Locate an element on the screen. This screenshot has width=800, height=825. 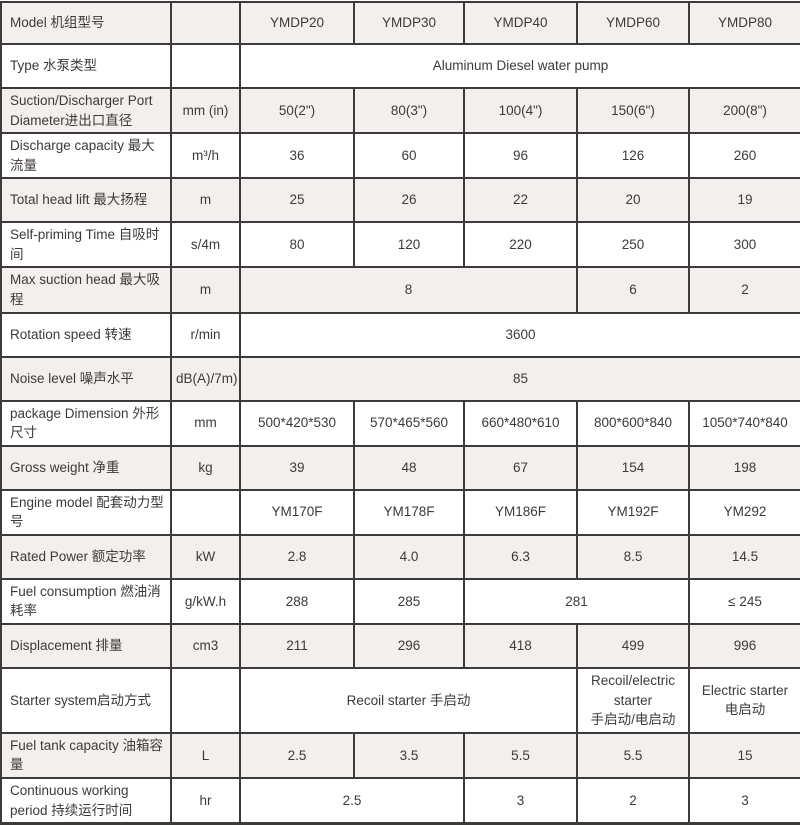
value-cell: 200(8") is located at coordinates (744, 110).